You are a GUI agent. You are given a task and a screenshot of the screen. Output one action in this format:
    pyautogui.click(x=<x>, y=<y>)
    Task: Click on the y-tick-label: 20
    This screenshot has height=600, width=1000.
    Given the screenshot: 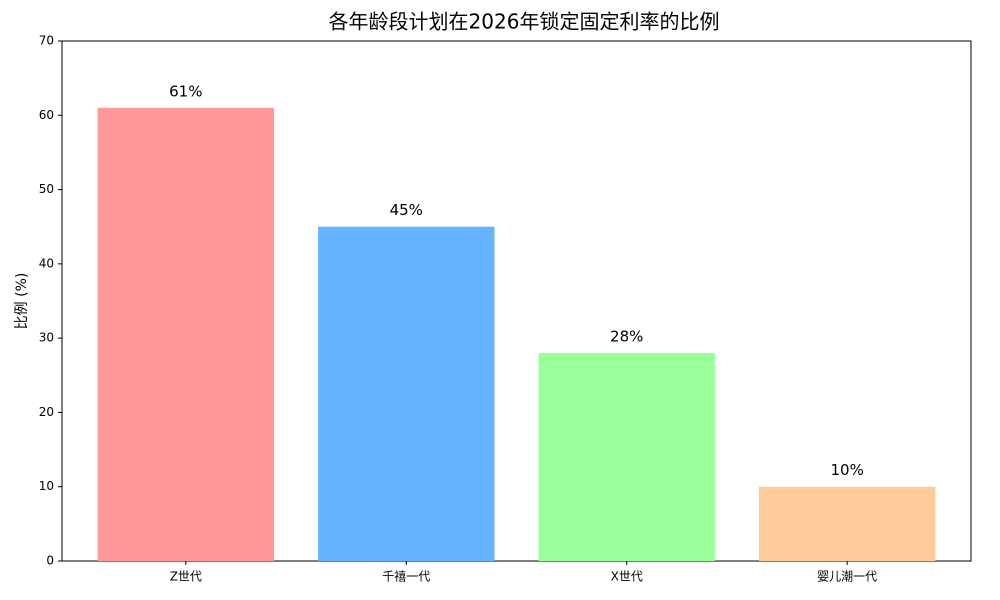 What is the action you would take?
    pyautogui.click(x=46, y=412)
    